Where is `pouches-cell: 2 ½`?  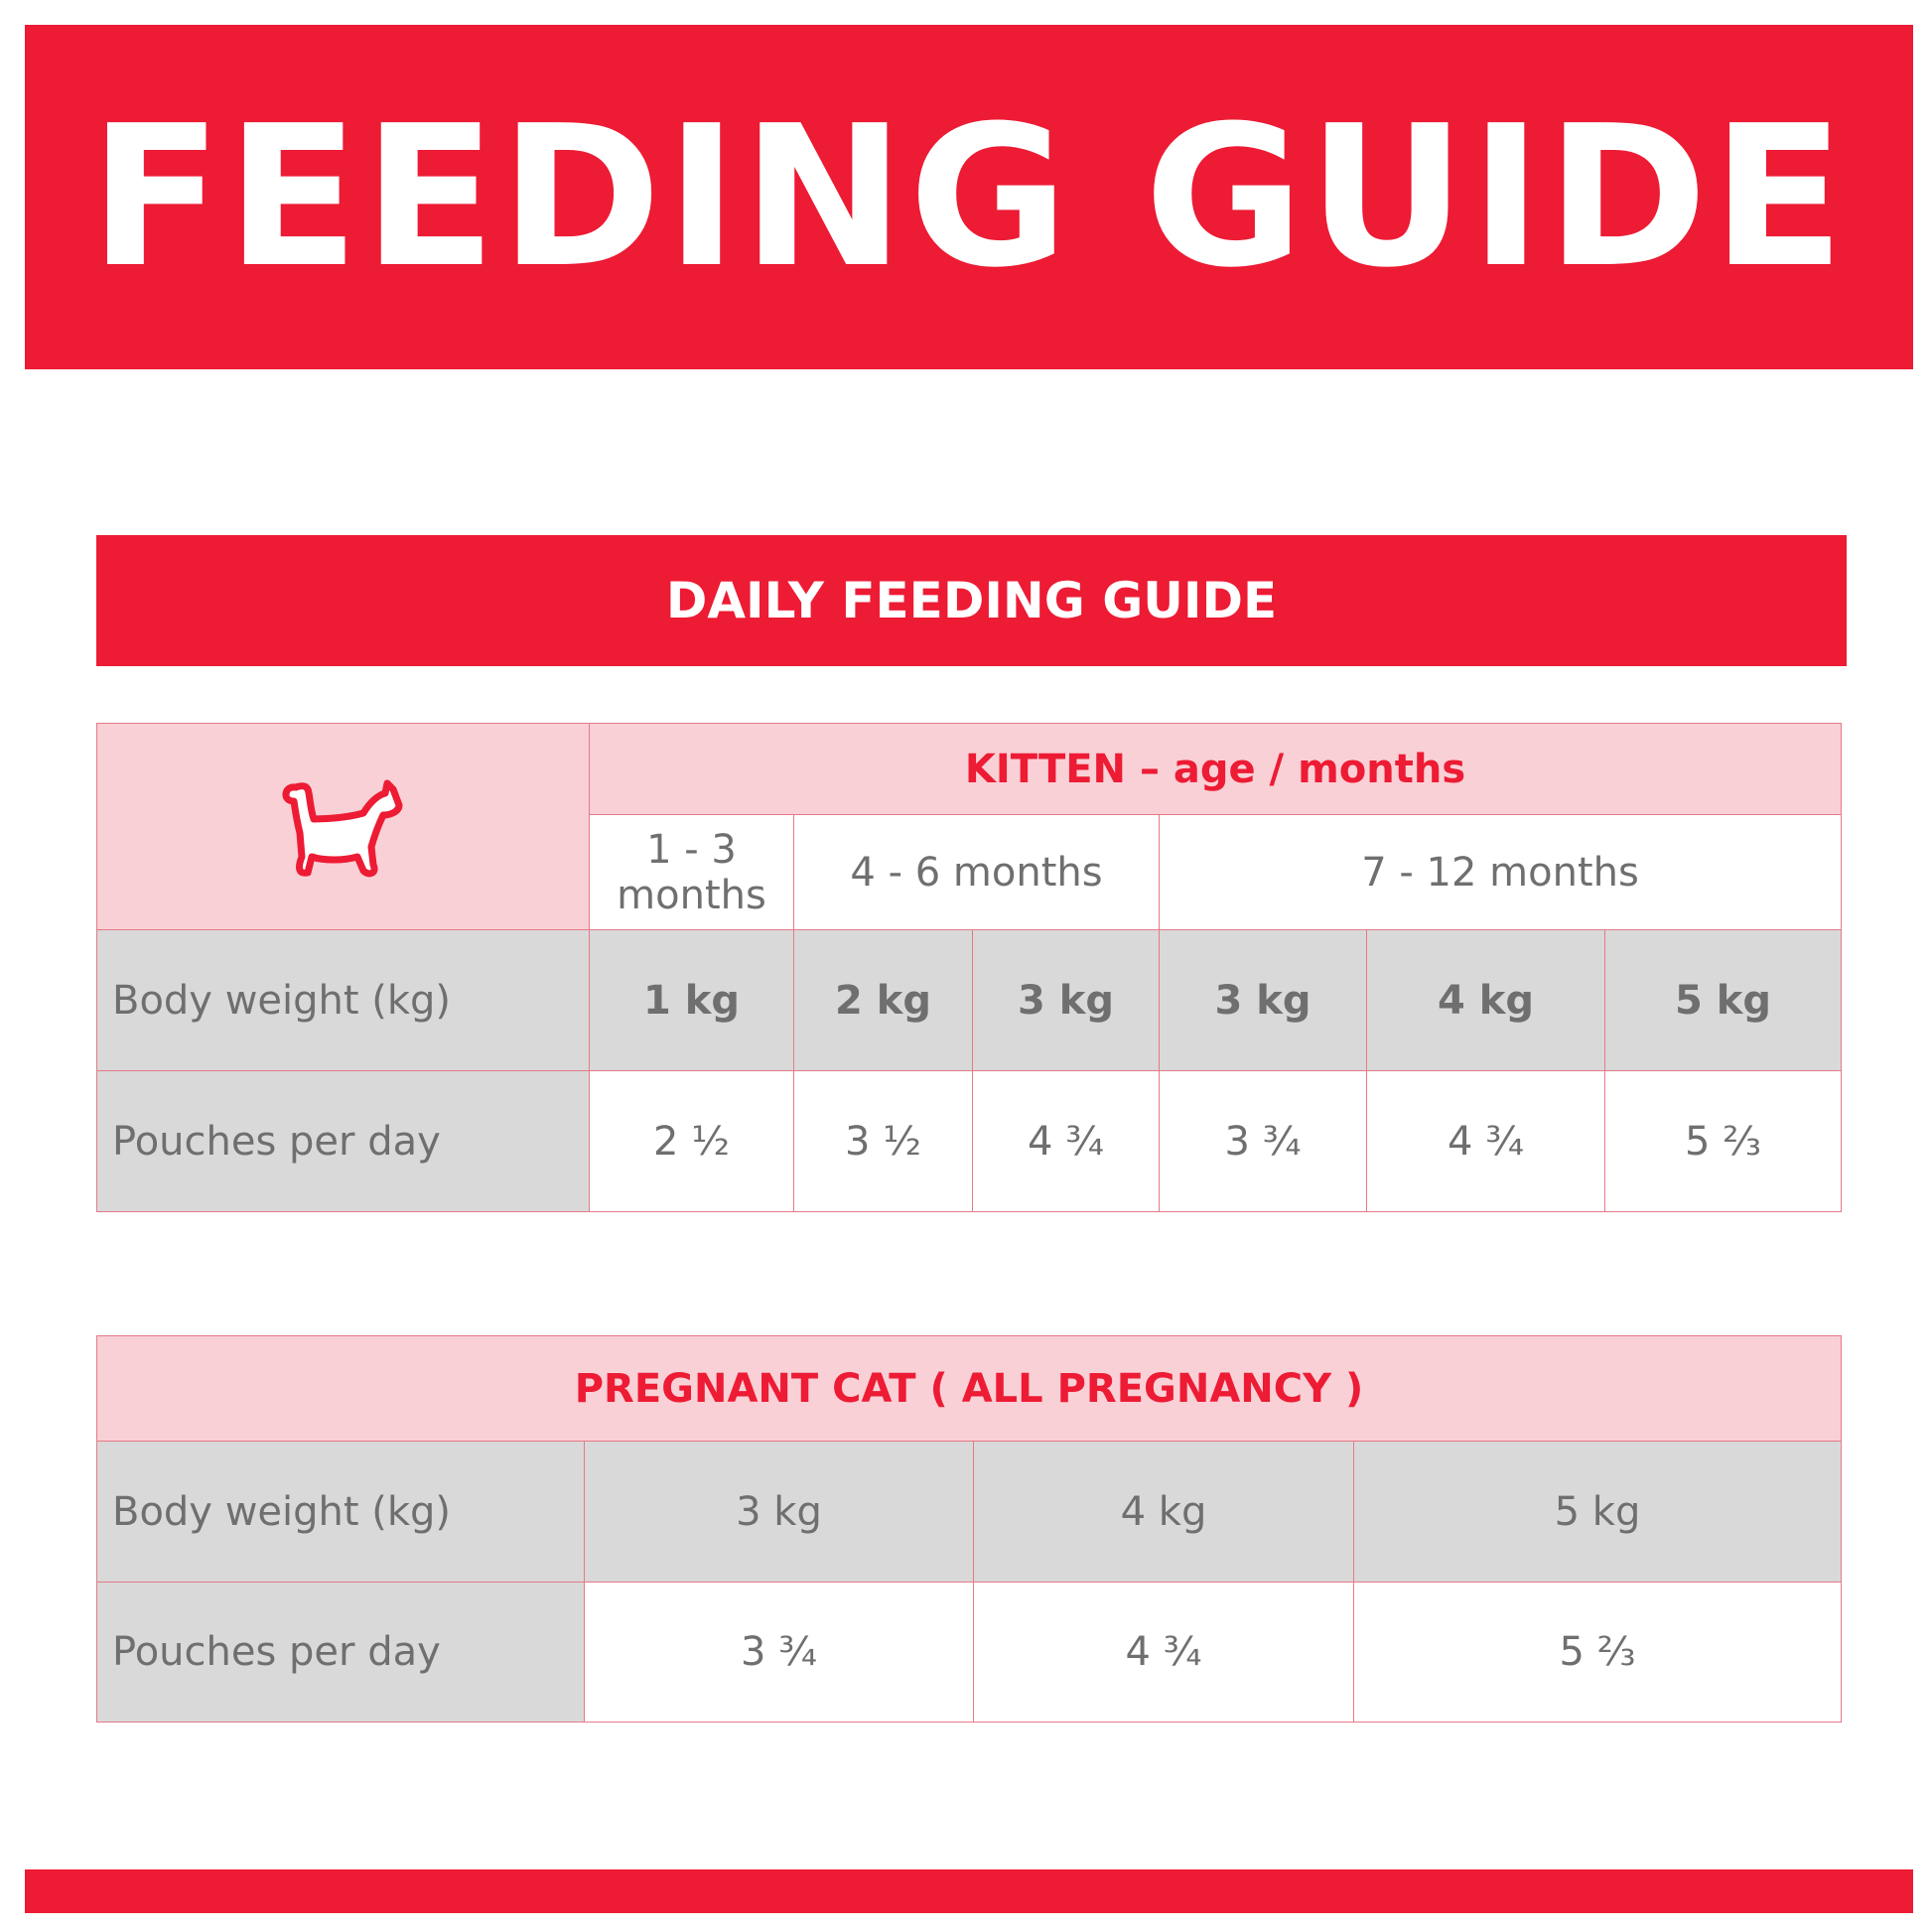
pouches-cell: 2 ½ is located at coordinates (691, 1141).